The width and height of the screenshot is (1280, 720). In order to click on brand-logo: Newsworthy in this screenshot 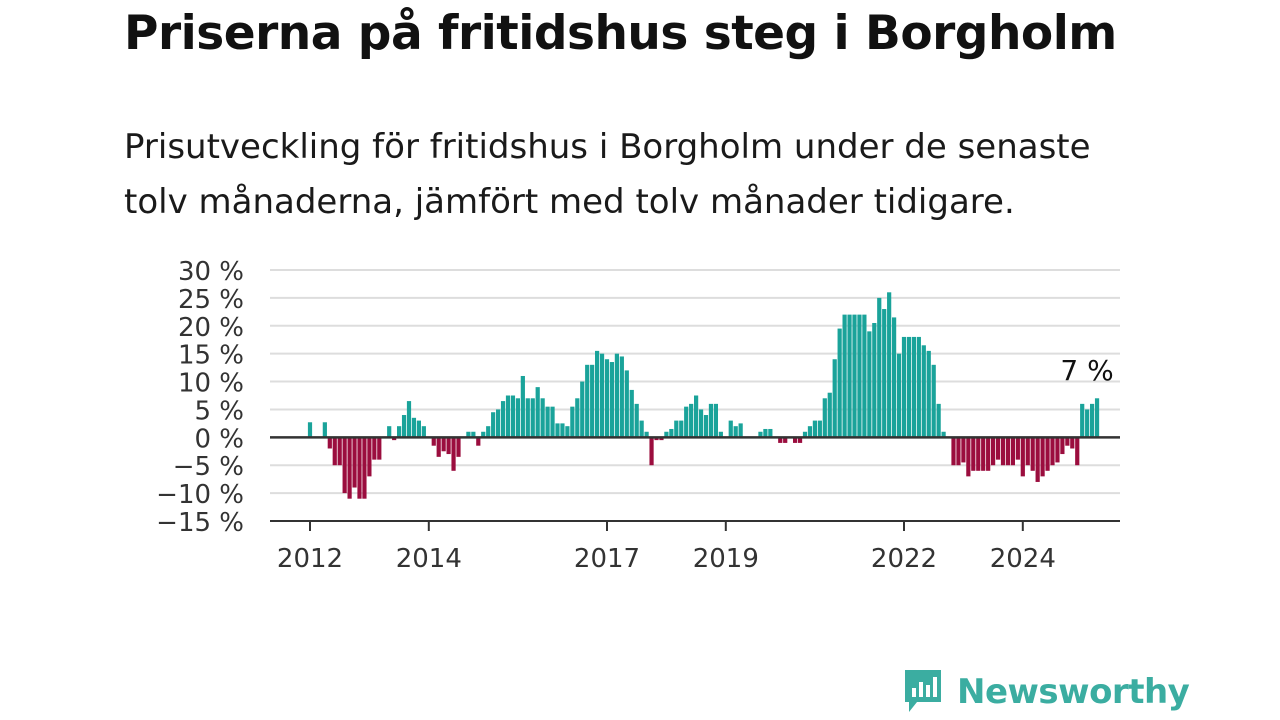, I will do `click(1046, 692)`.